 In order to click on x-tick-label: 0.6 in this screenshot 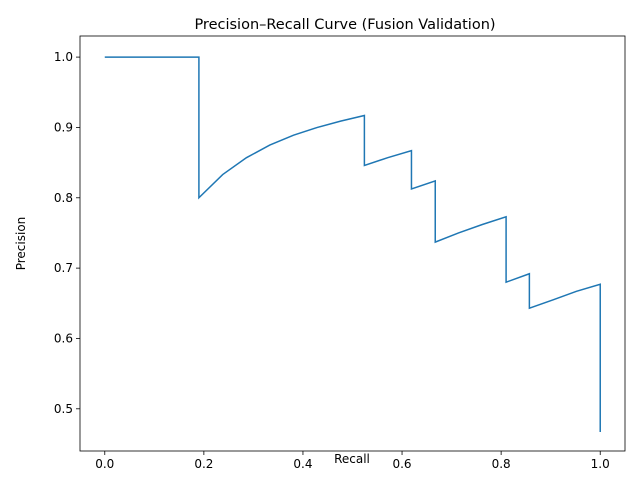, I will do `click(401, 464)`.